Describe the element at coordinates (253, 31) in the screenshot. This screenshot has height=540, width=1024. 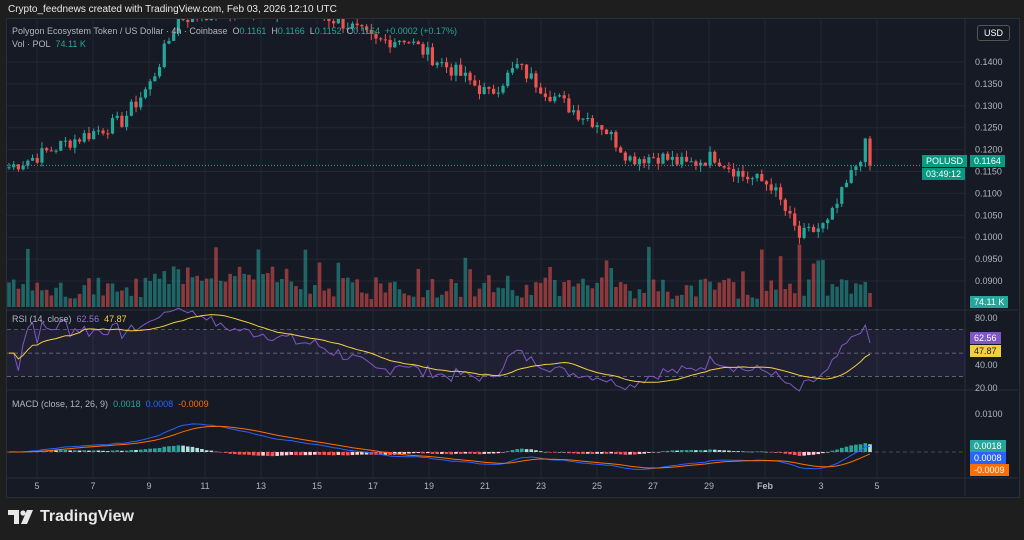
I see `open-value: 0.1161` at that location.